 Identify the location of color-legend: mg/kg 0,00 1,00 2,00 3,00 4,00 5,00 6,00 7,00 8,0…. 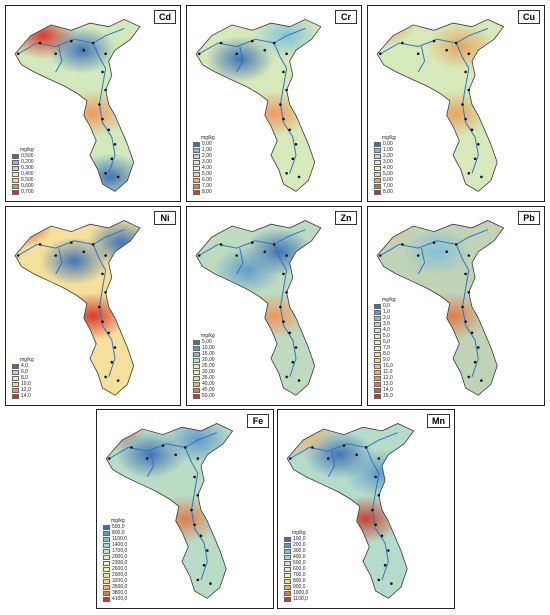
(385, 165).